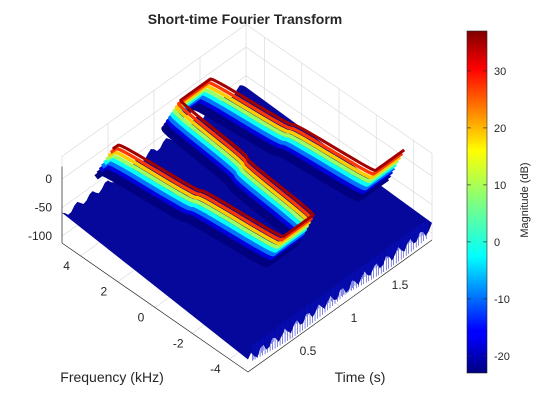 Image resolution: width=560 pixels, height=420 pixels. What do you see at coordinates (502, 357) in the screenshot?
I see `colorbar-tick-label: -20` at bounding box center [502, 357].